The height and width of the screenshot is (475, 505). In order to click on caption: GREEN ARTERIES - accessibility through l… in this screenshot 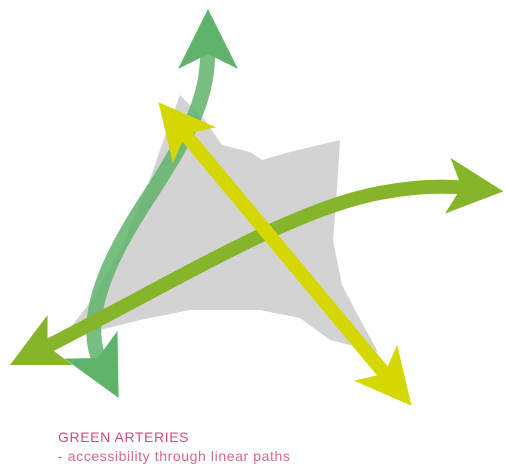, I will do `click(174, 447)`.